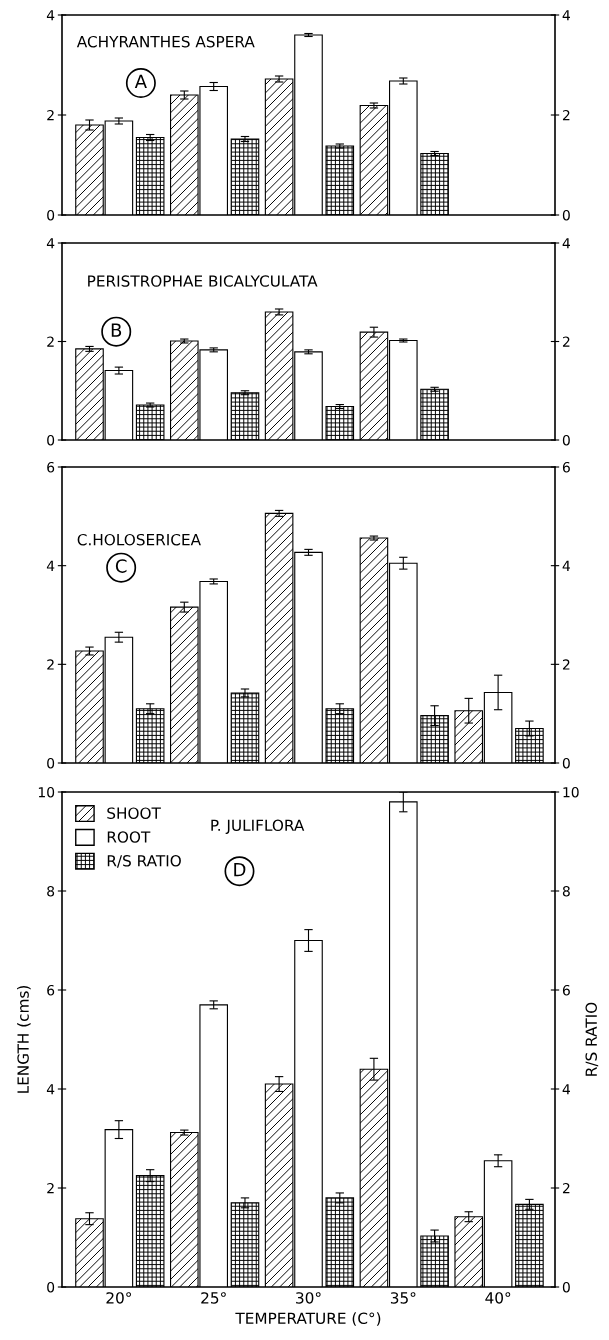  Describe the element at coordinates (403, 1298) in the screenshot. I see `x-tick-label: 35°` at that location.